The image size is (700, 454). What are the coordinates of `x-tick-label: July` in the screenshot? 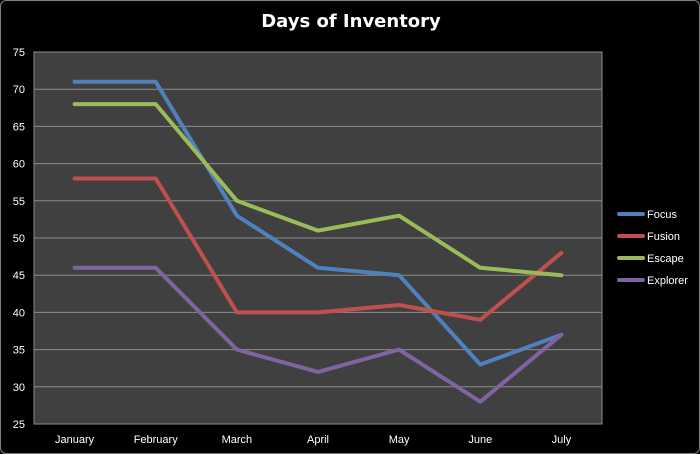 It's located at (562, 440).